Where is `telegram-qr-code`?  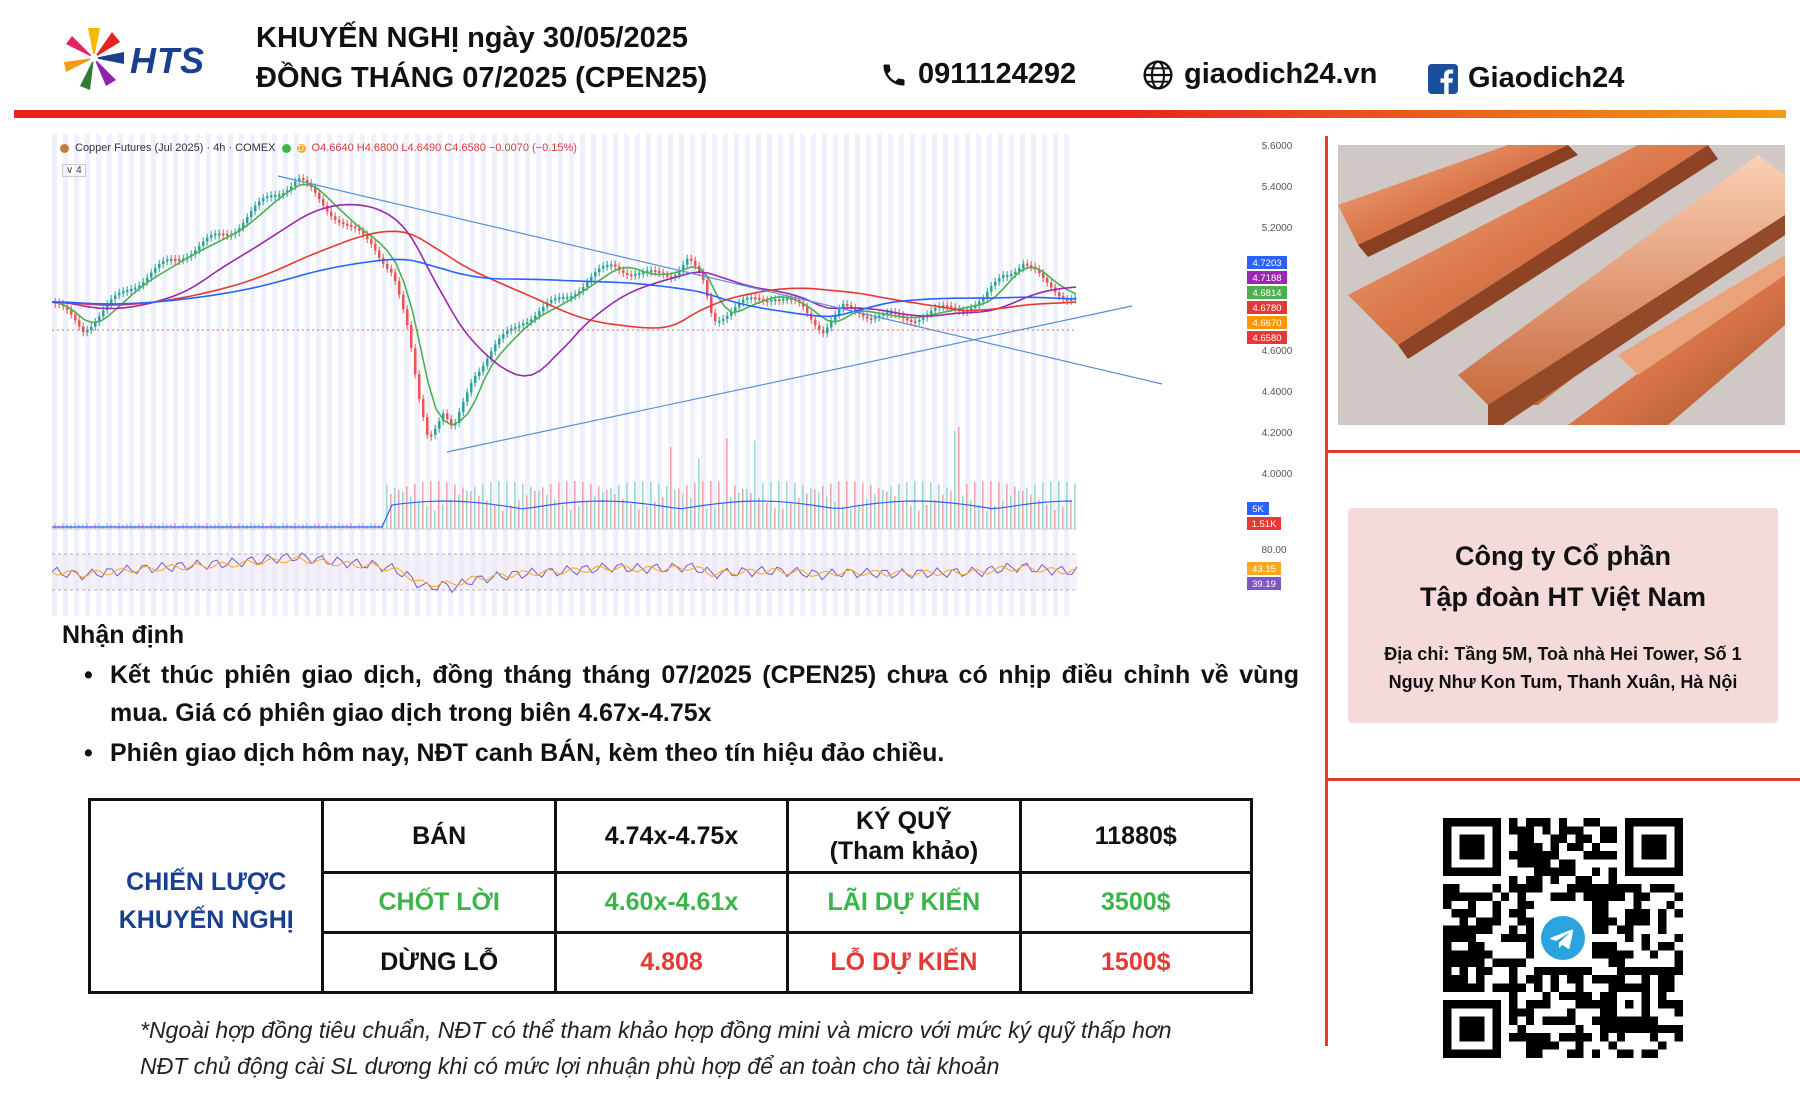
telegram-qr-code is located at coordinates (1563, 938).